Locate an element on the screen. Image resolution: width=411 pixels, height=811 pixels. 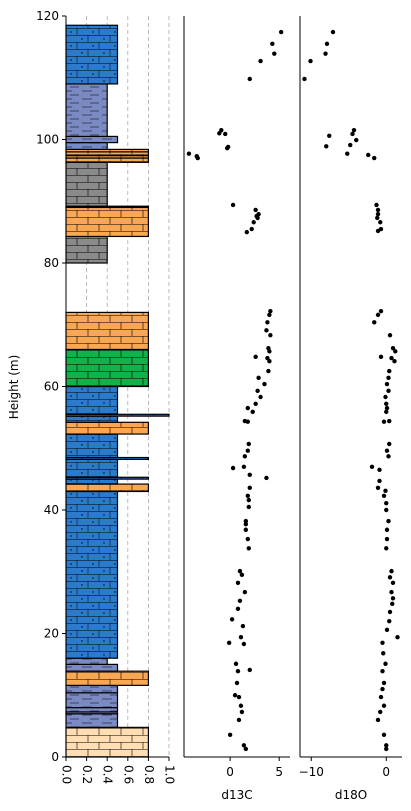
x-tick-label: 1.0 is located at coordinates (170, 774).